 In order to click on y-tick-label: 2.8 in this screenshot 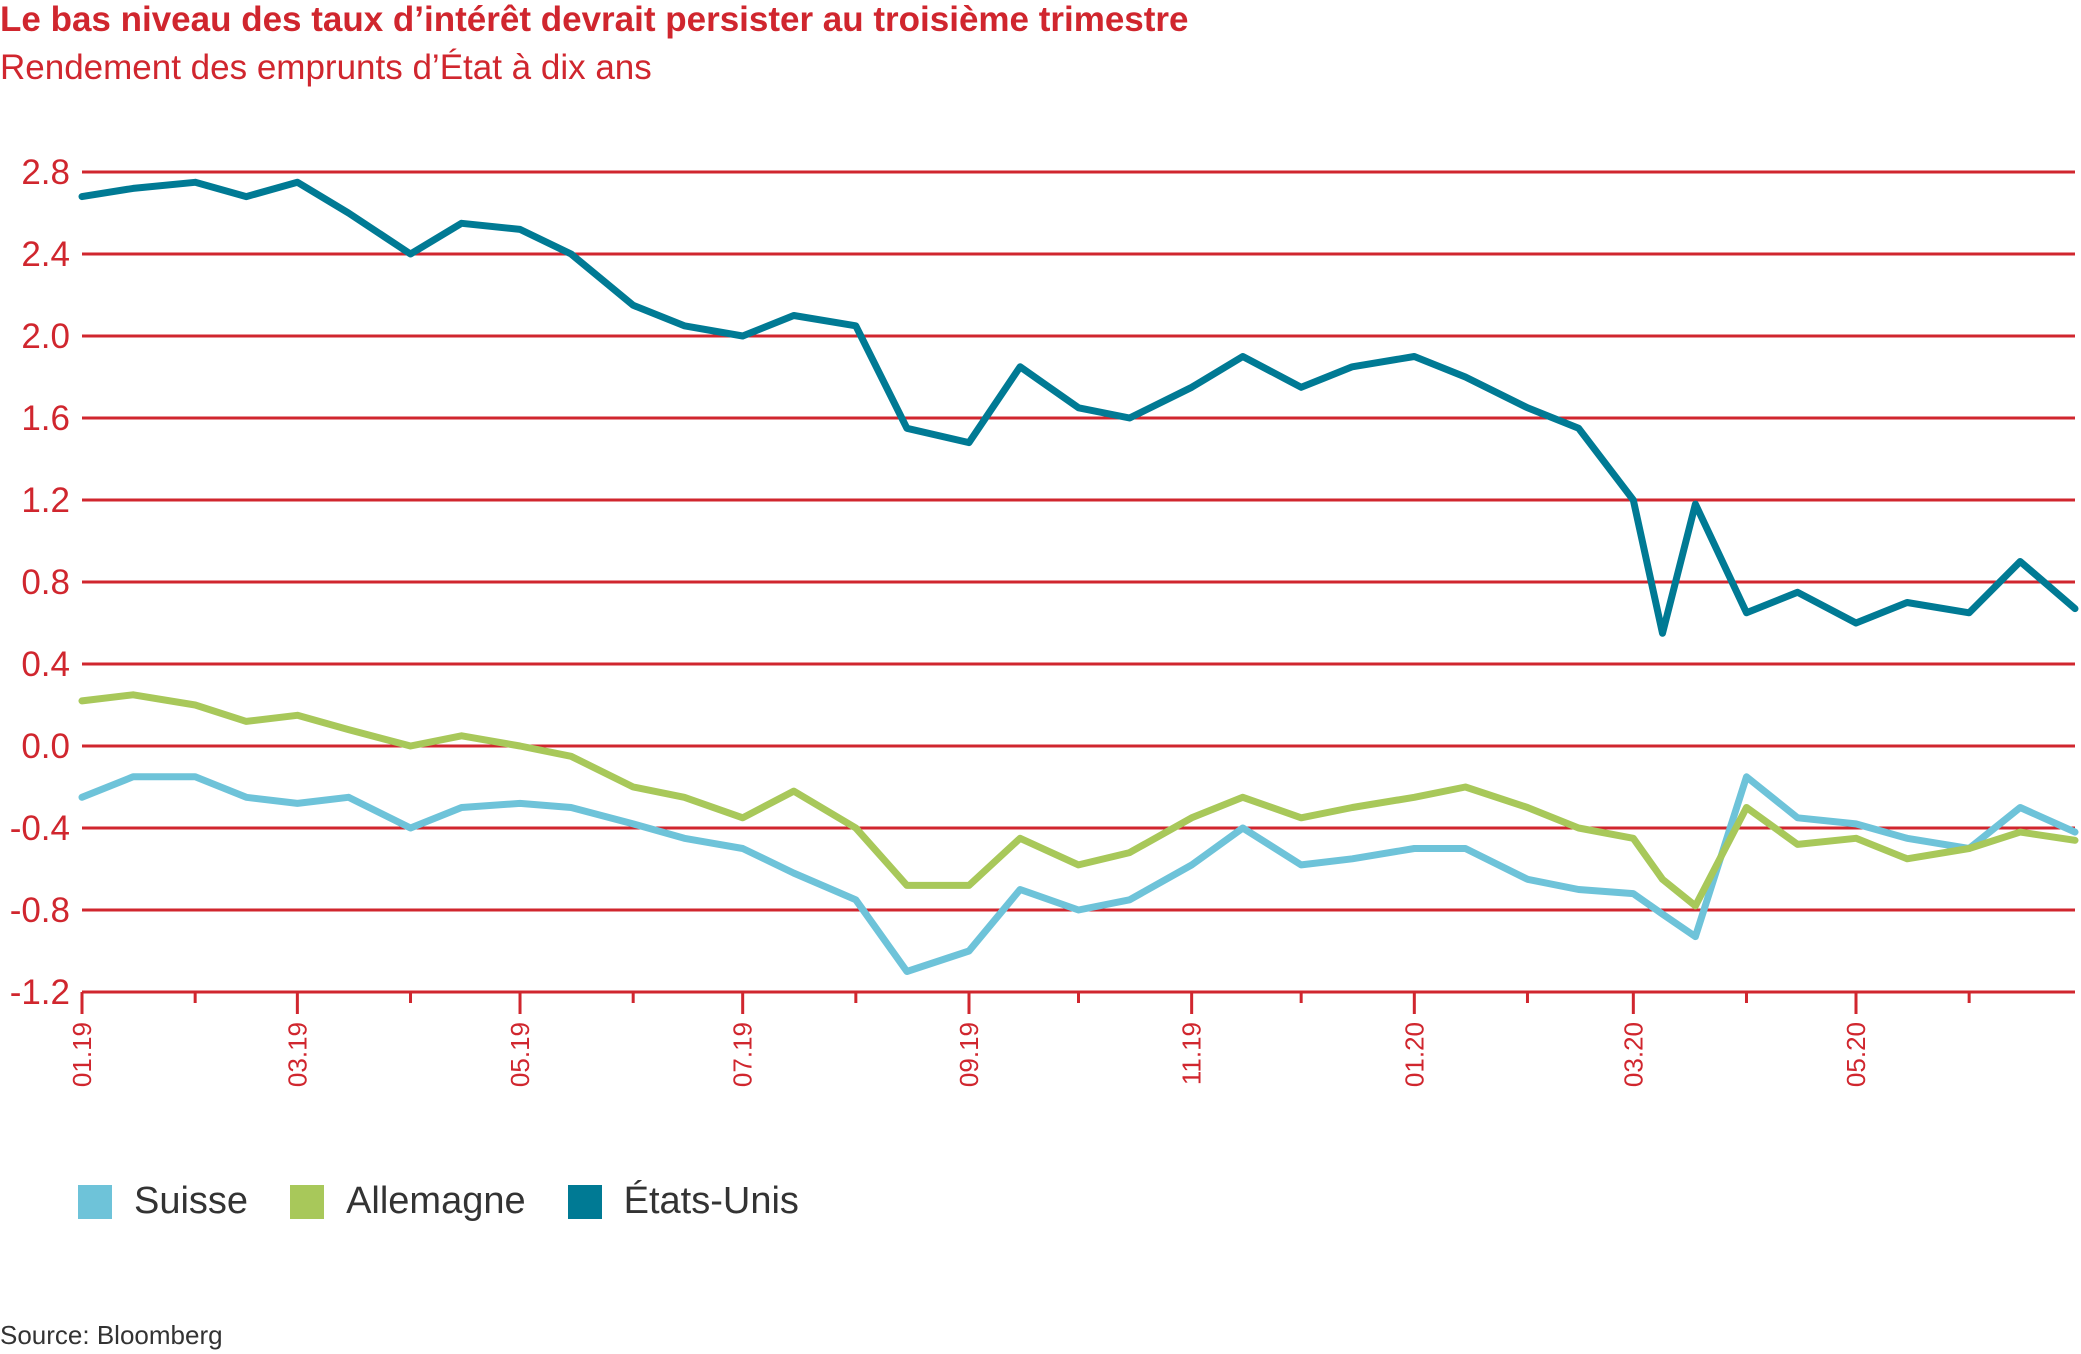, I will do `click(45, 172)`.